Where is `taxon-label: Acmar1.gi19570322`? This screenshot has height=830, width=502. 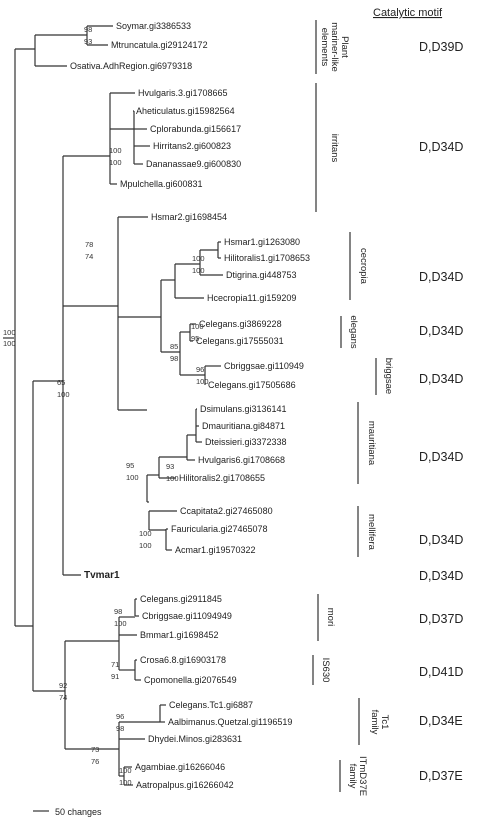
taxon-label: Acmar1.gi19570322 is located at coordinates (215, 550).